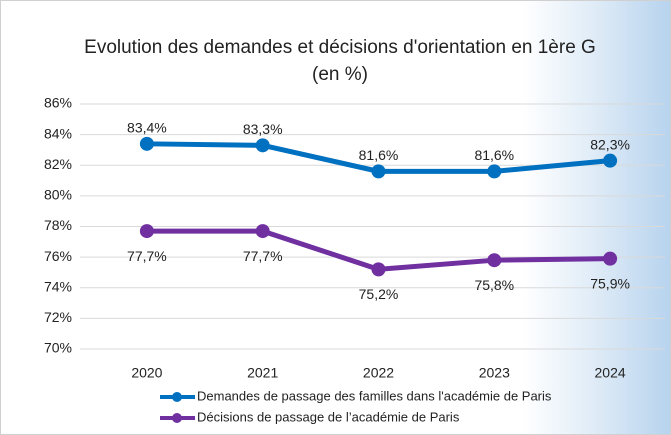 This screenshot has width=671, height=435. I want to click on y-tick-label: 84%, so click(58, 133).